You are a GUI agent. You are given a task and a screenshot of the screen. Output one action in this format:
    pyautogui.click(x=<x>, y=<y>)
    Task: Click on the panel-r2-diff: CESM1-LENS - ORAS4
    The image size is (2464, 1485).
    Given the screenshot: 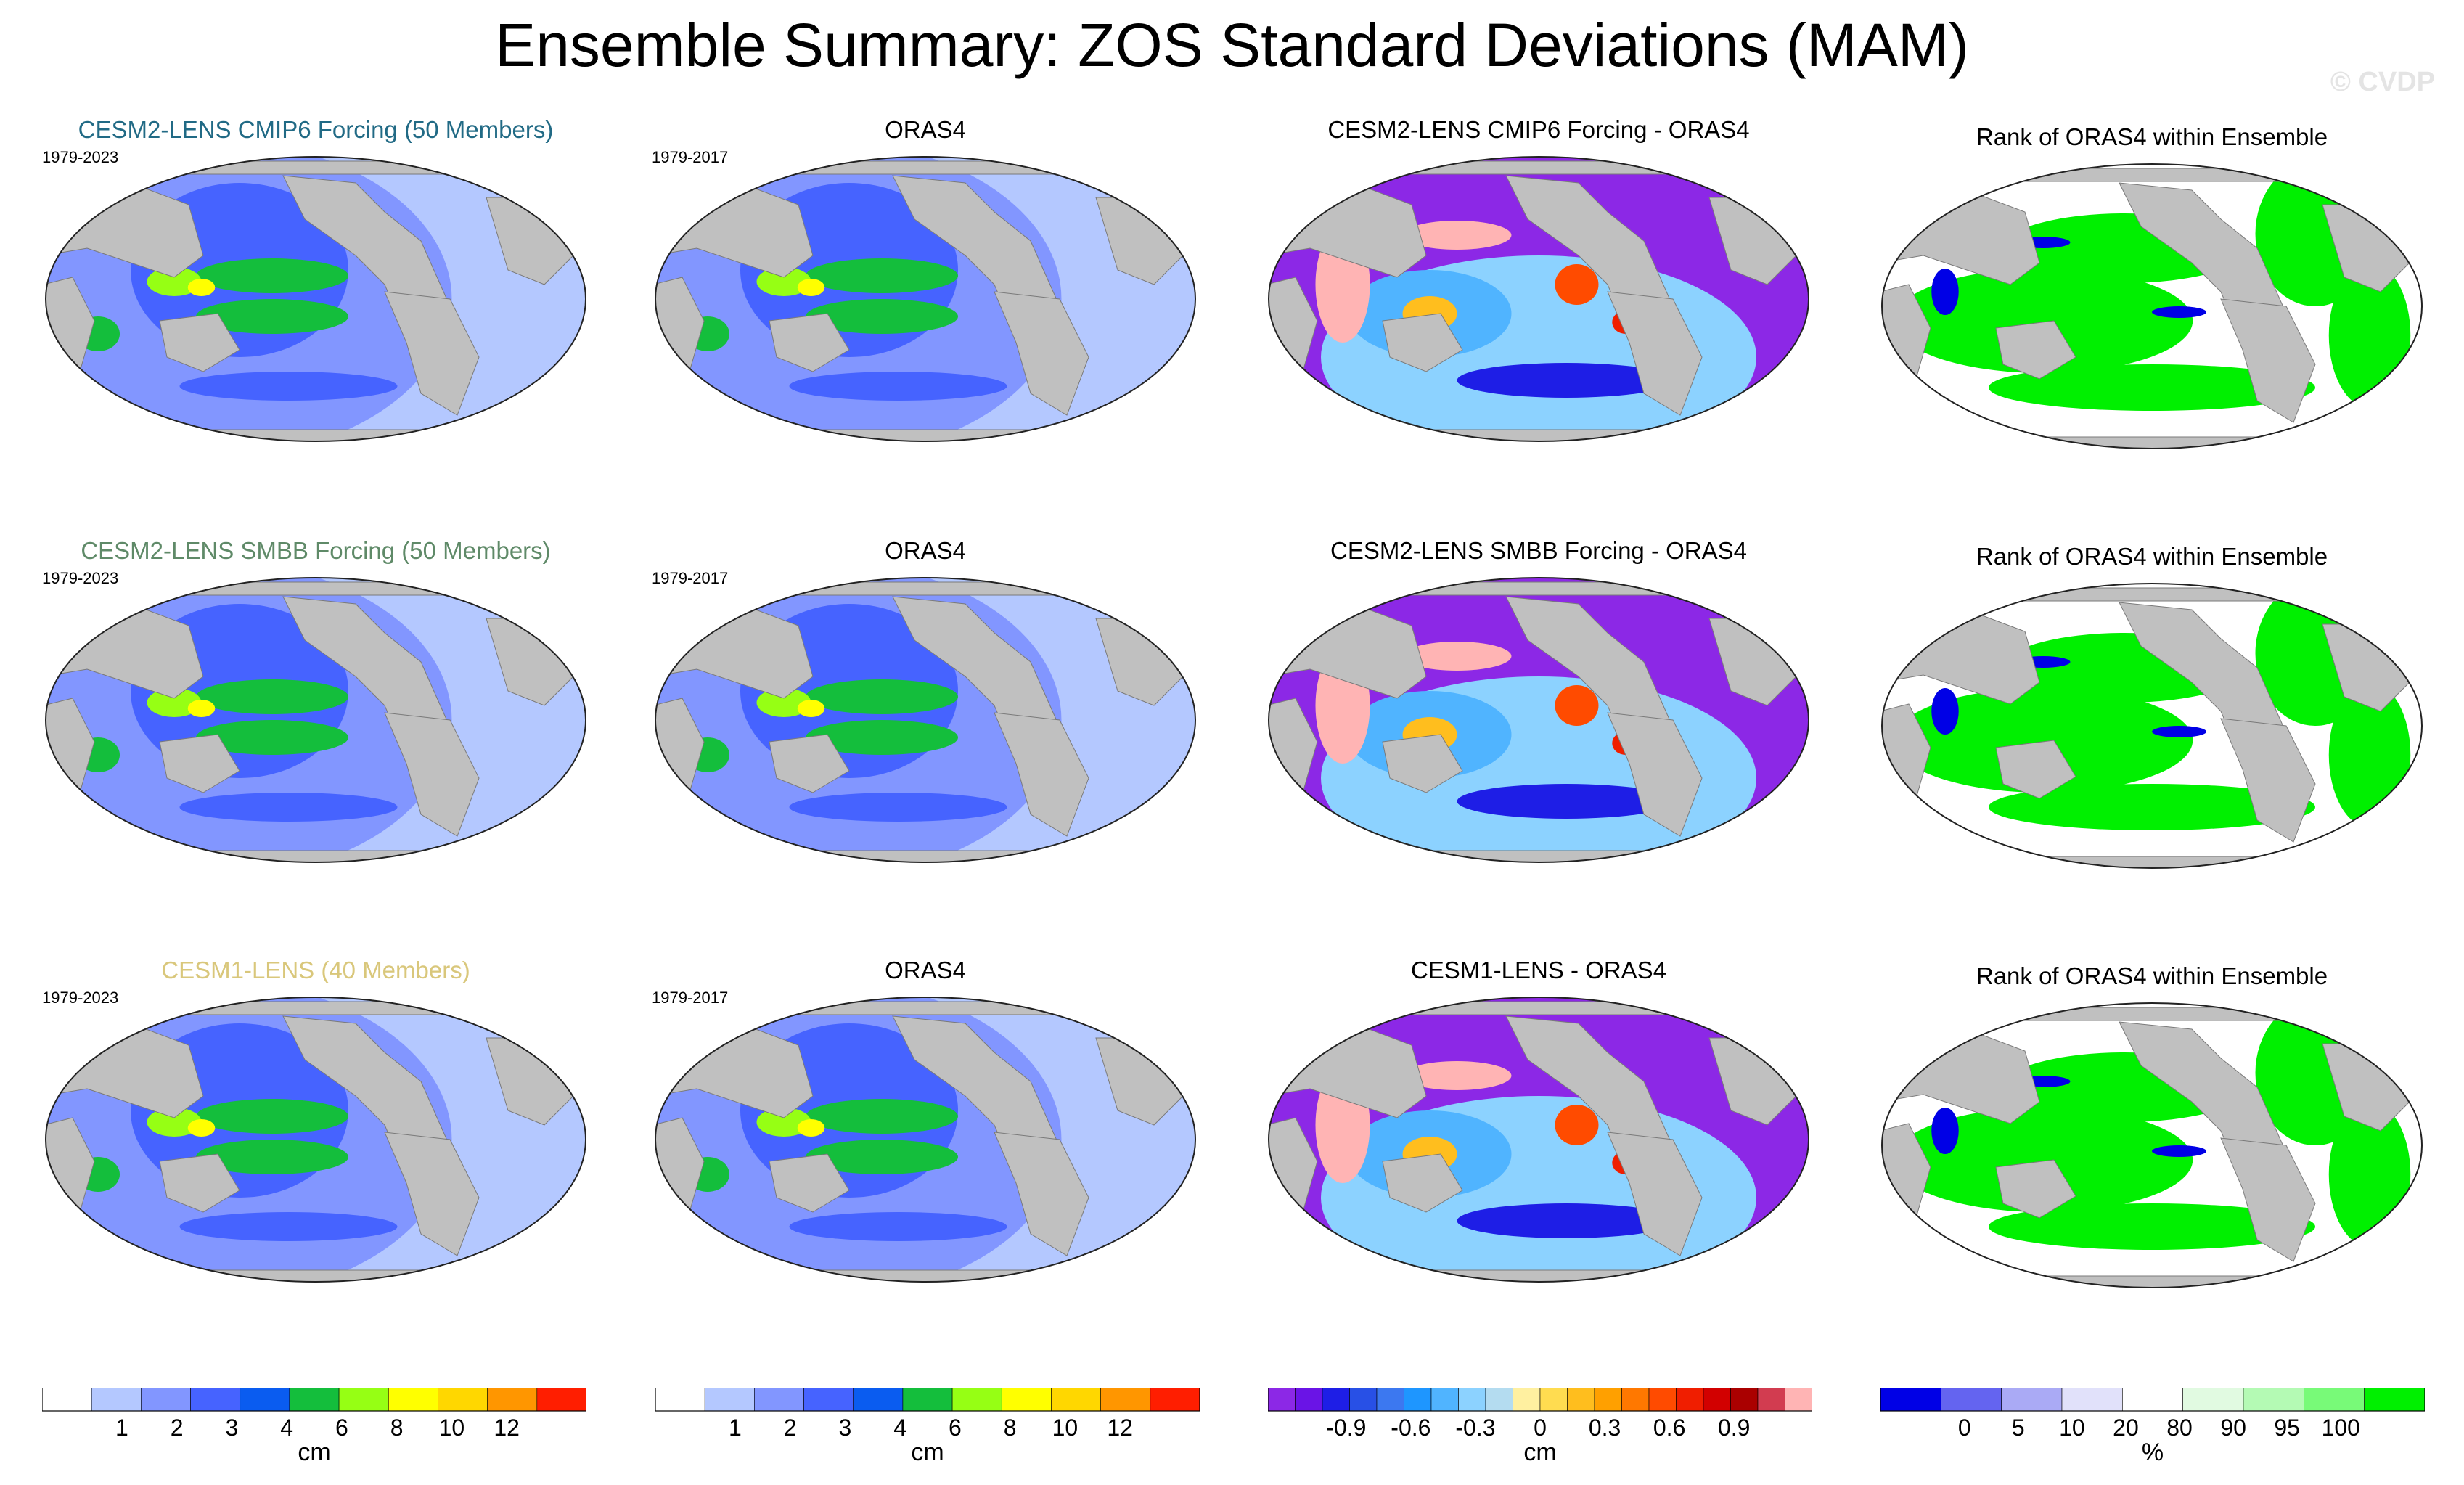 What is the action you would take?
    pyautogui.click(x=1539, y=1138)
    